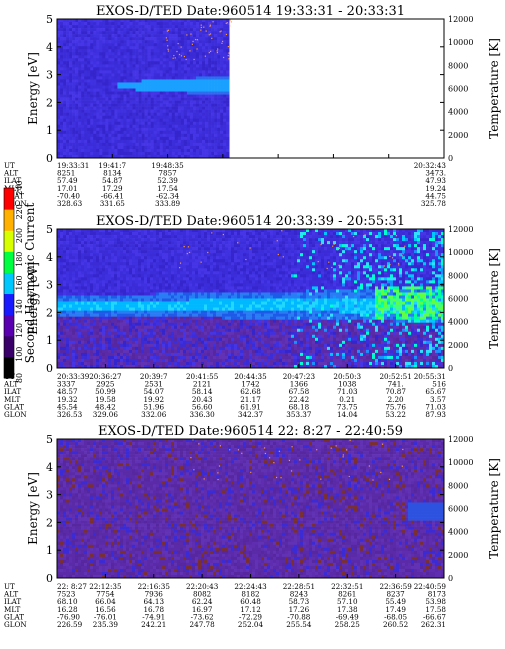 The image size is (505, 649). What do you see at coordinates (19, 259) in the screenshot?
I see `colorbar-tick-label: 180` at bounding box center [19, 259].